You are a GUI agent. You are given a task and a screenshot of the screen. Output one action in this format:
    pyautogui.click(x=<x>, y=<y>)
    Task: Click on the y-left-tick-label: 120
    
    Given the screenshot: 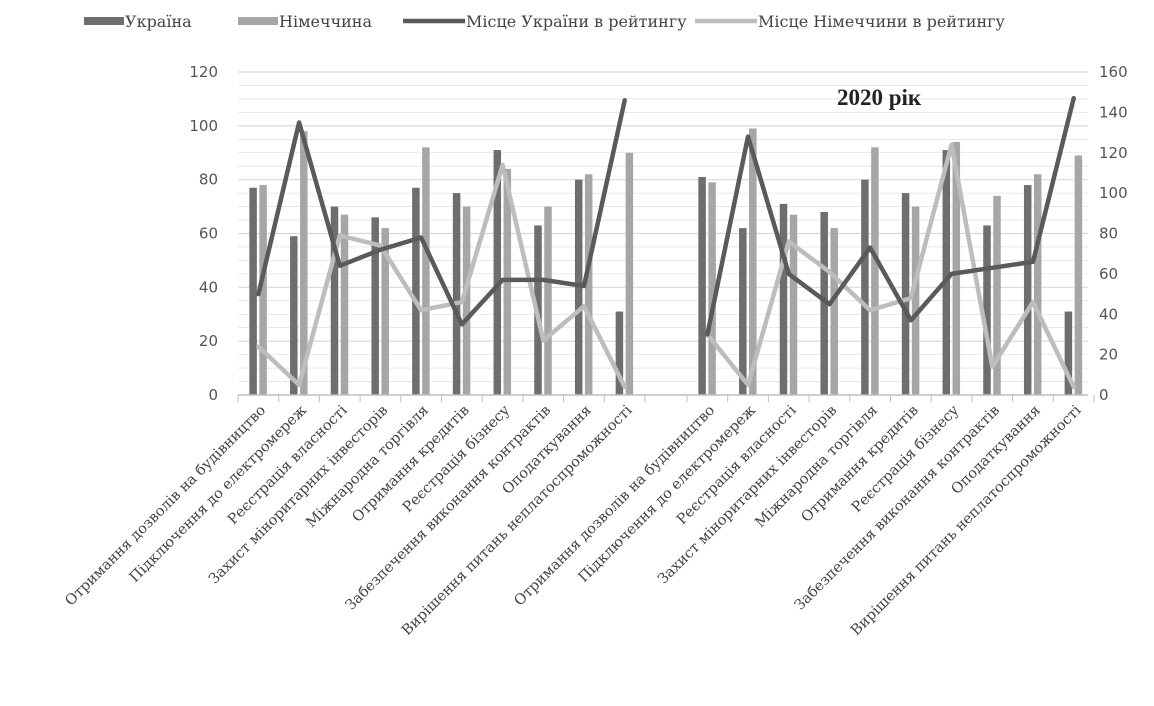 What is the action you would take?
    pyautogui.click(x=203, y=72)
    